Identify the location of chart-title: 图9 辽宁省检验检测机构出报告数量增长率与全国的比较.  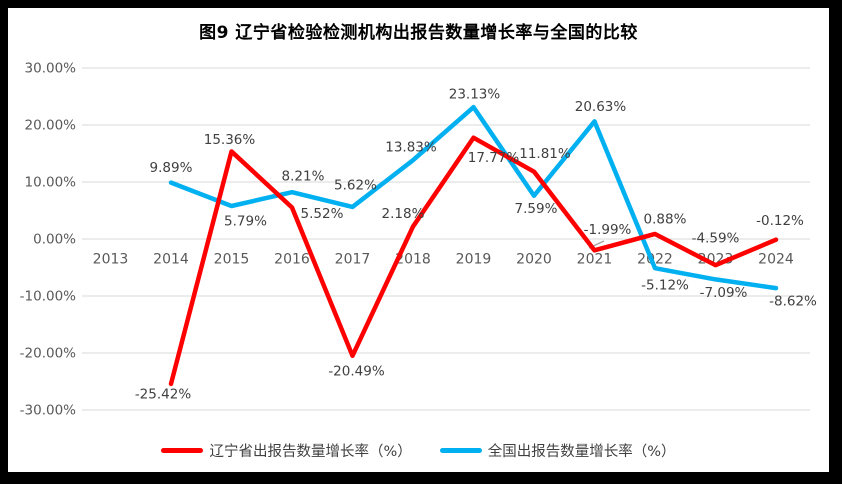
(418, 33).